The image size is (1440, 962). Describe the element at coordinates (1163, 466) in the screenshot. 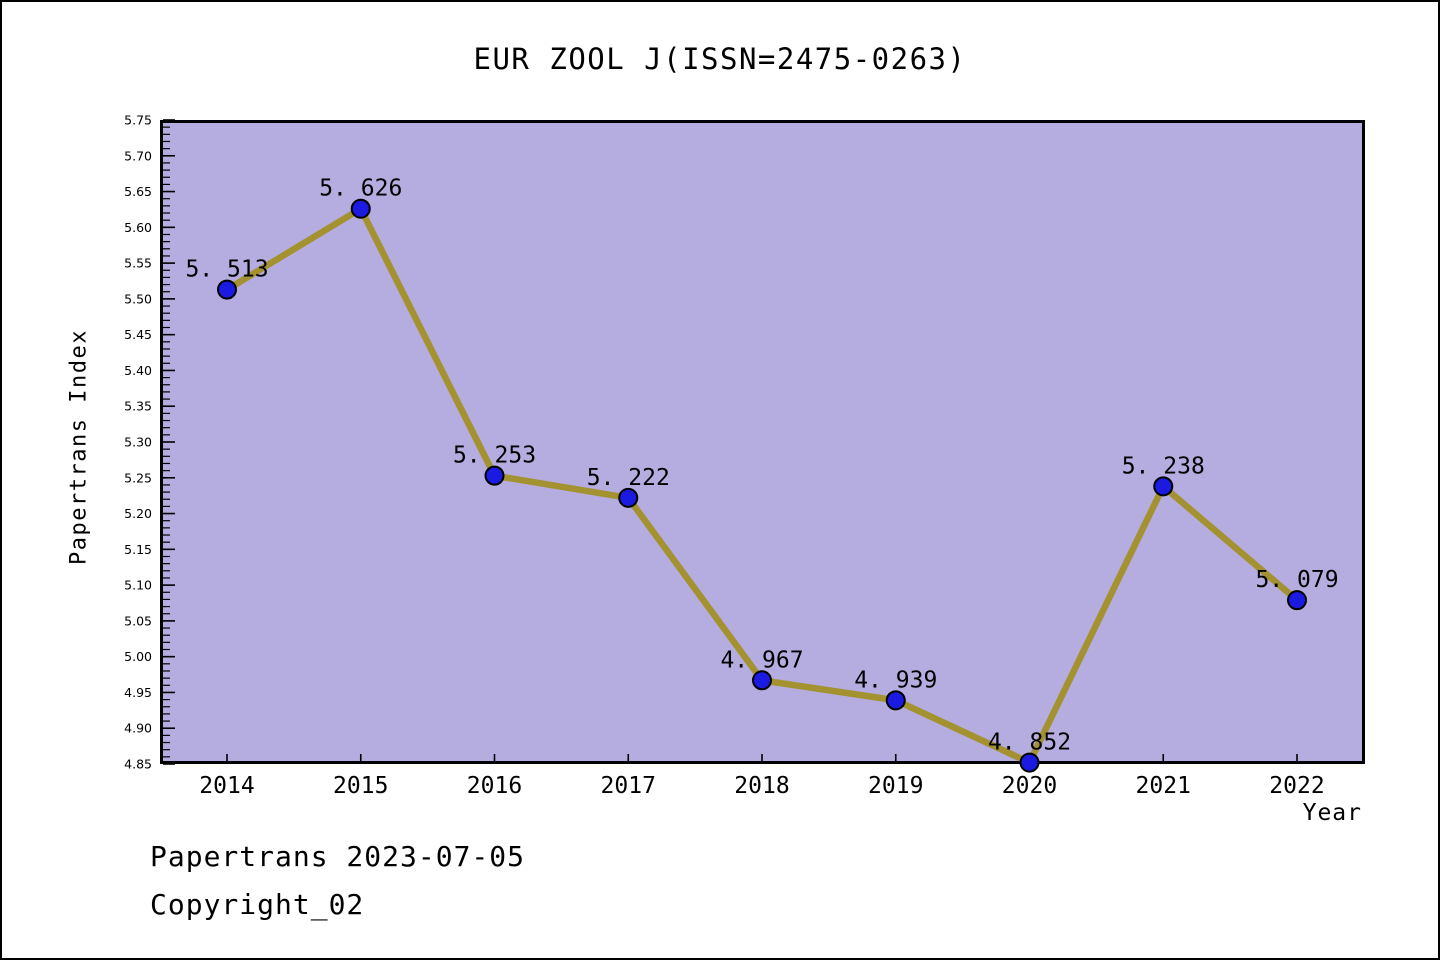

I see `data-point-label: 5. 238` at that location.